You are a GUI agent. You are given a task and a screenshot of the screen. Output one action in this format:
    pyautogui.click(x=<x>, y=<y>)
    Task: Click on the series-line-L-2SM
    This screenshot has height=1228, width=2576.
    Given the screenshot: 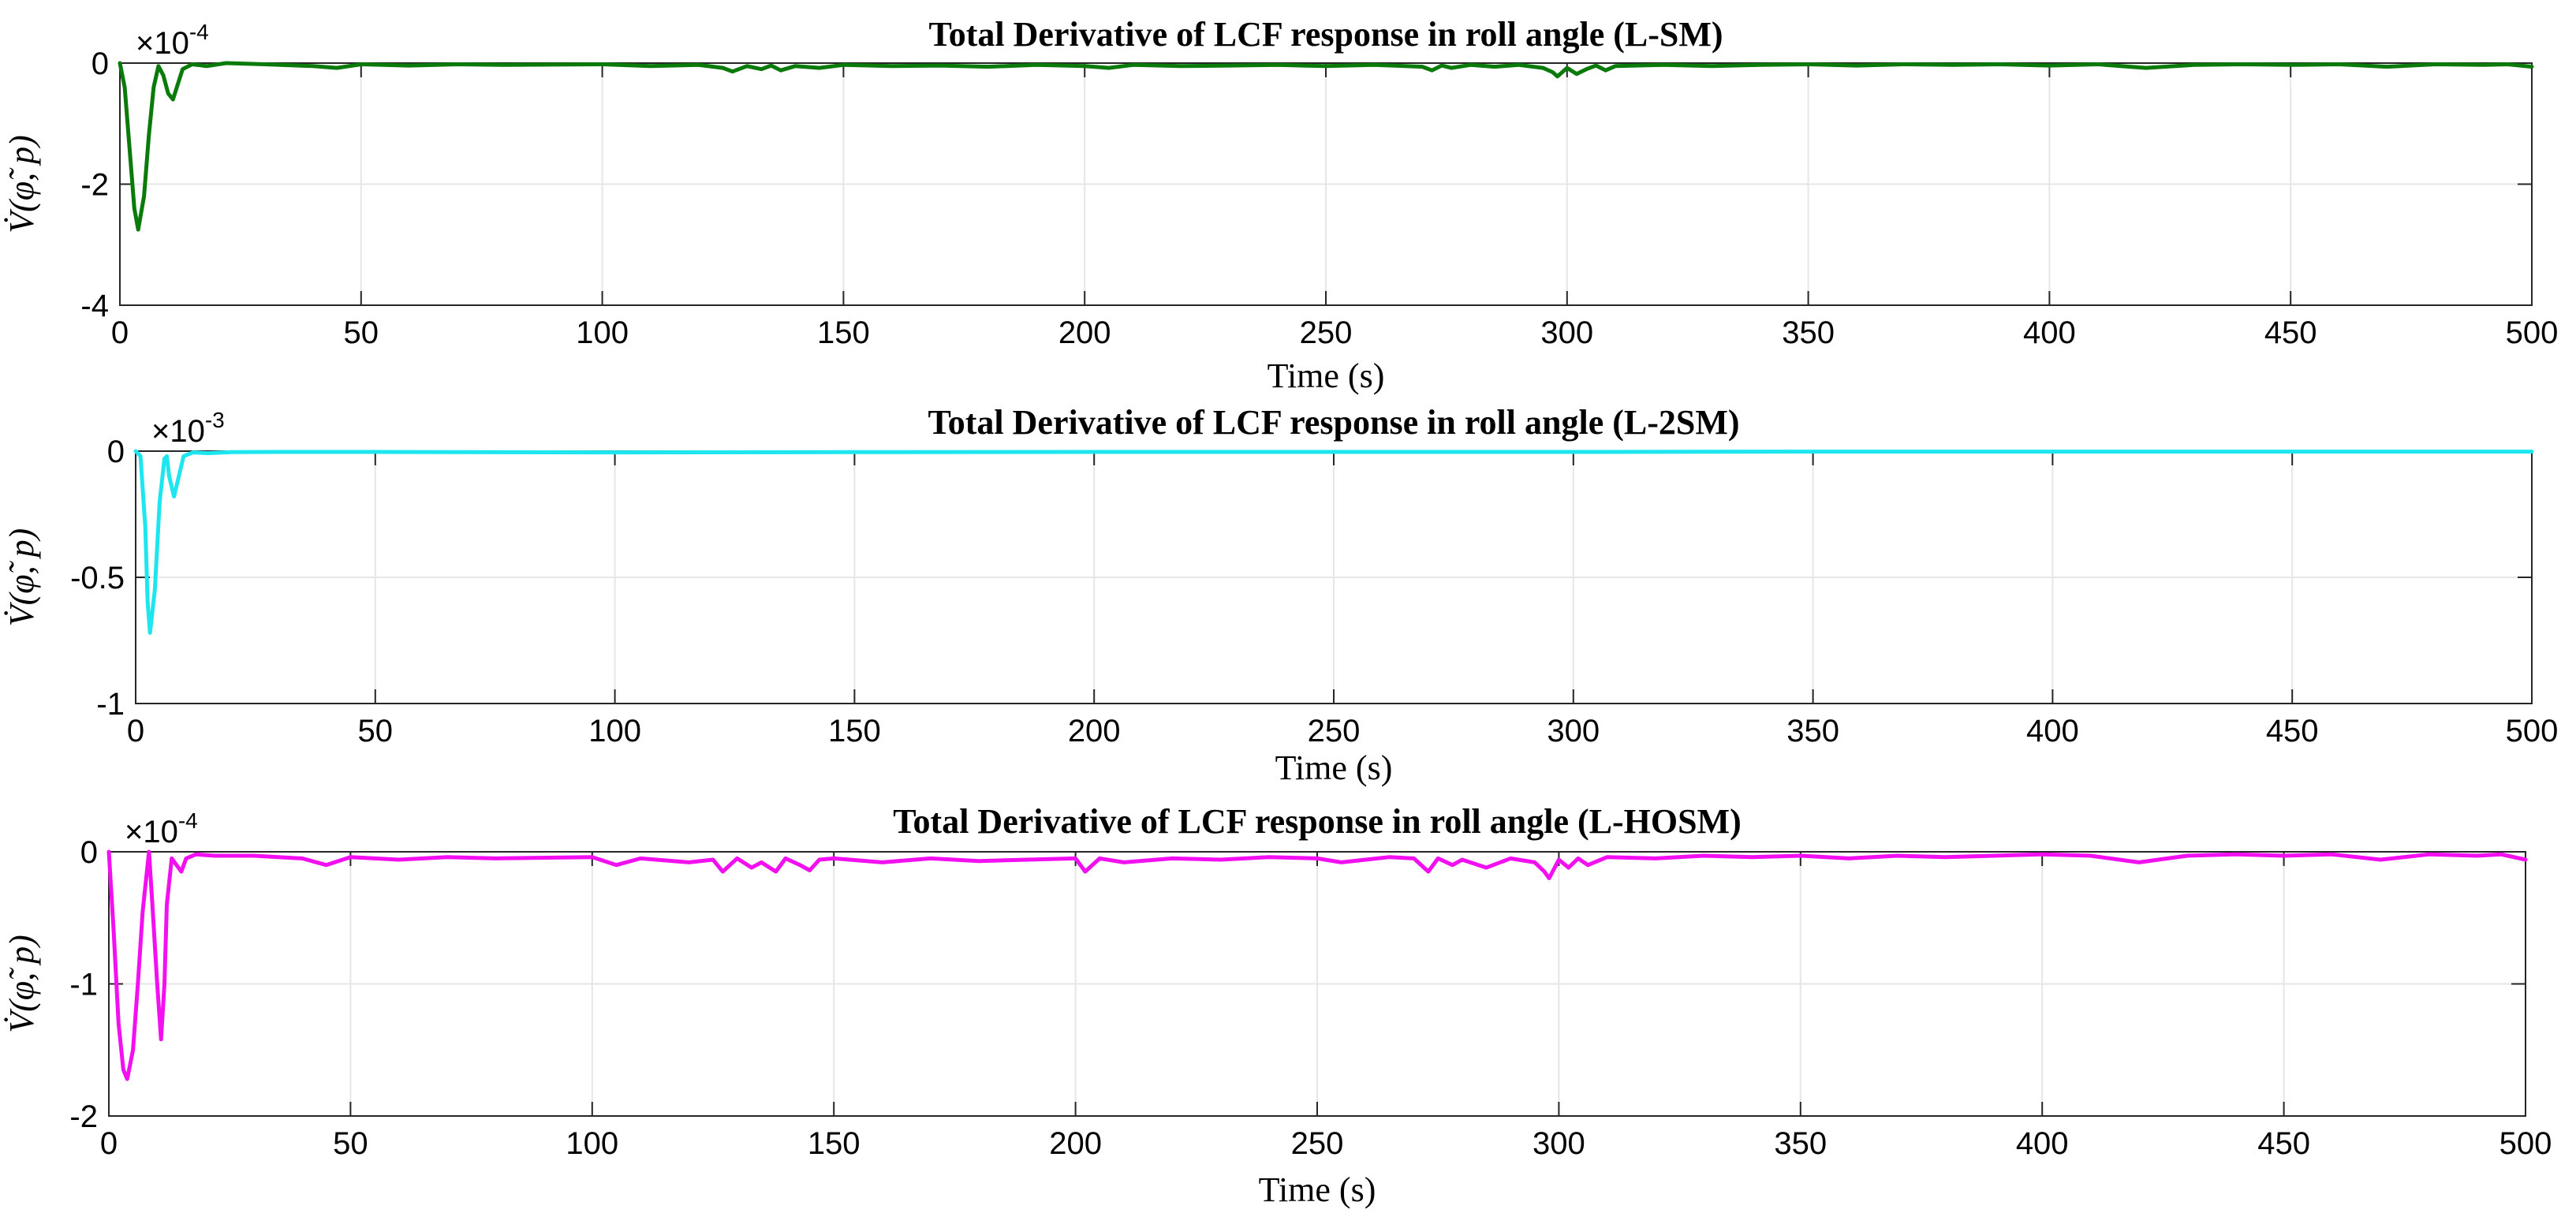 What is the action you would take?
    pyautogui.click(x=1333, y=542)
    